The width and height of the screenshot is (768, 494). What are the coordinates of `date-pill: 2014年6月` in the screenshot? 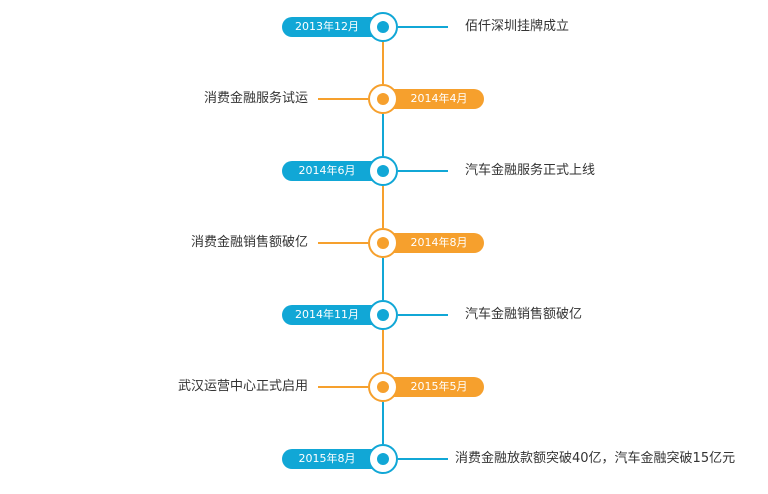 It's located at (327, 171).